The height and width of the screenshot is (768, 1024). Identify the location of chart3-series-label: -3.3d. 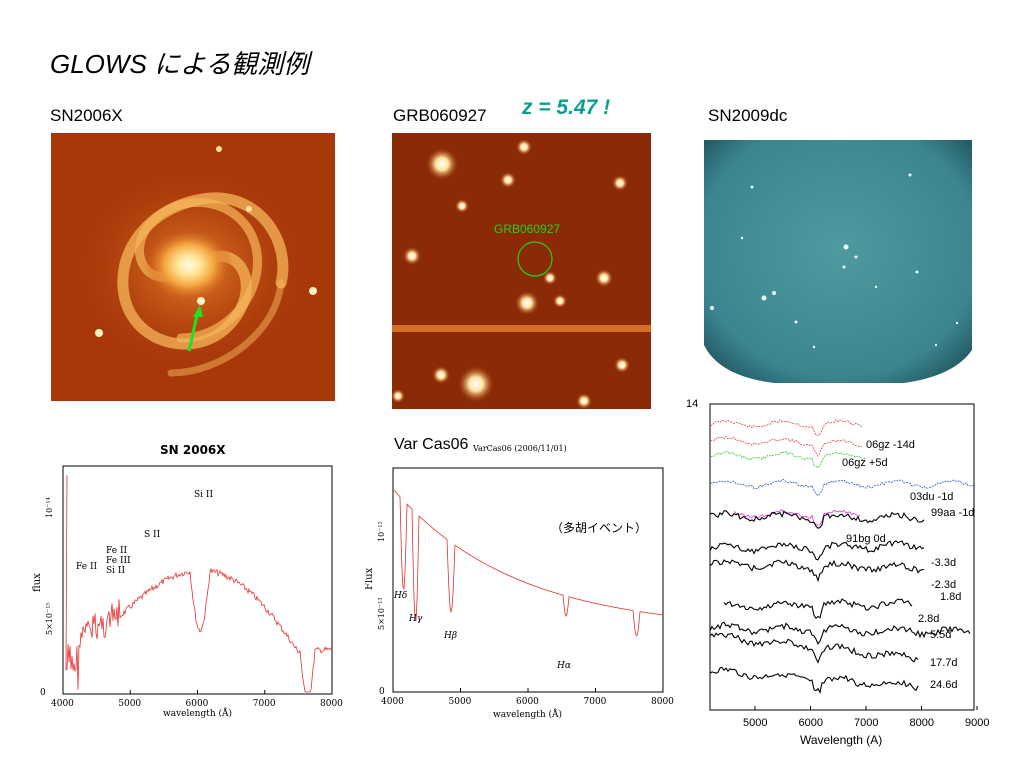
(943, 563).